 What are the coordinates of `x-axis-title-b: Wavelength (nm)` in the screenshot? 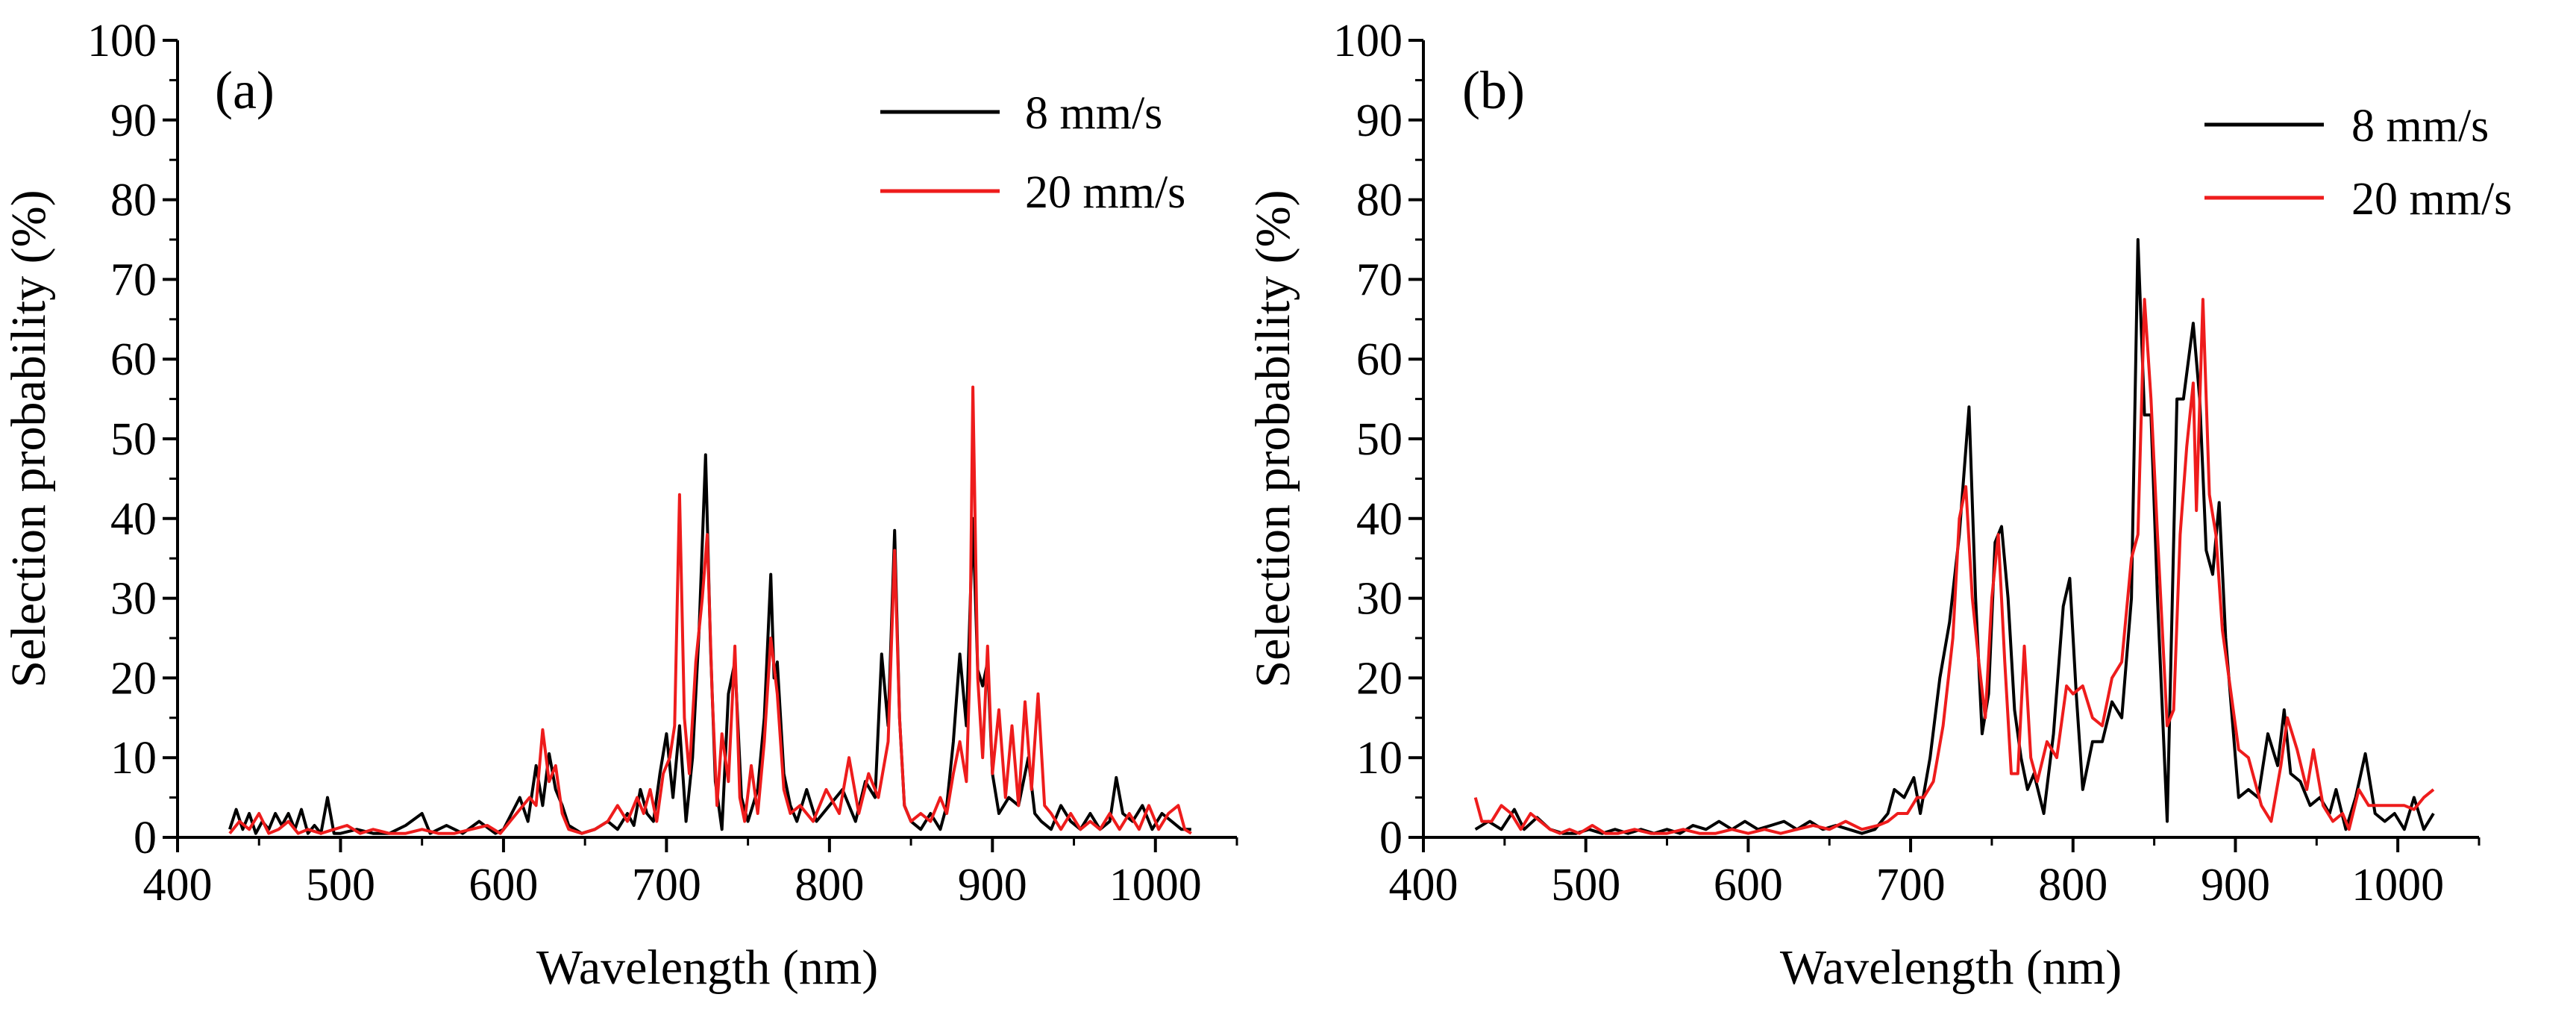 It's located at (1951, 967).